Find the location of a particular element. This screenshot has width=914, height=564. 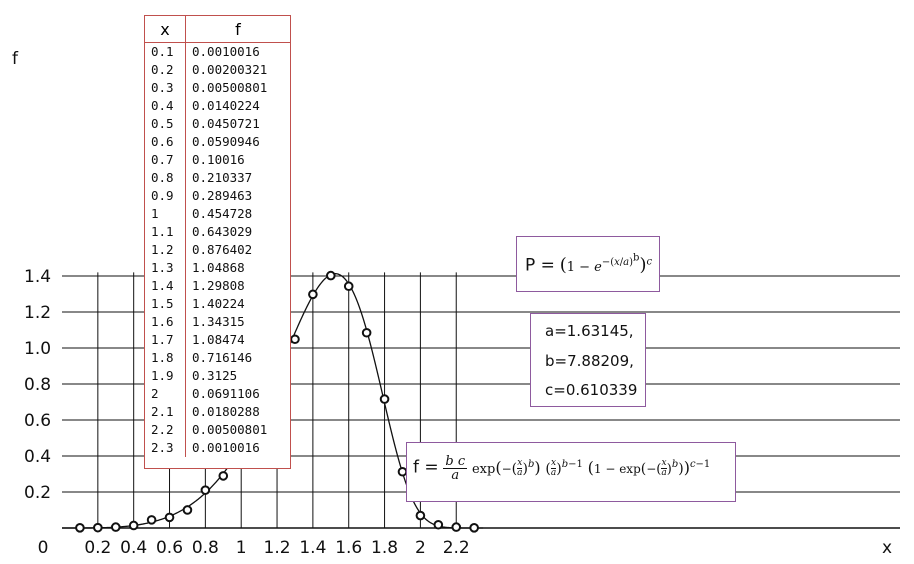

table-row: 1 0.454728 is located at coordinates (217, 214).